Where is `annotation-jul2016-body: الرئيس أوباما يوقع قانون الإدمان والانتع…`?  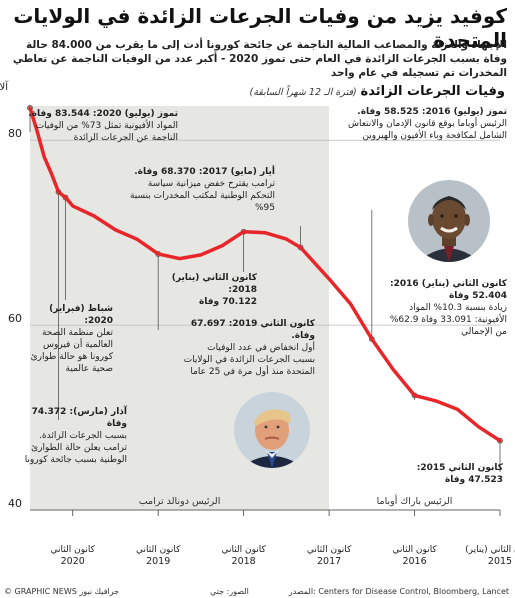
annotation-jul2016-body: الرئيس أوباما يوقع قانون الإدمان والانتع… is located at coordinates (427, 130).